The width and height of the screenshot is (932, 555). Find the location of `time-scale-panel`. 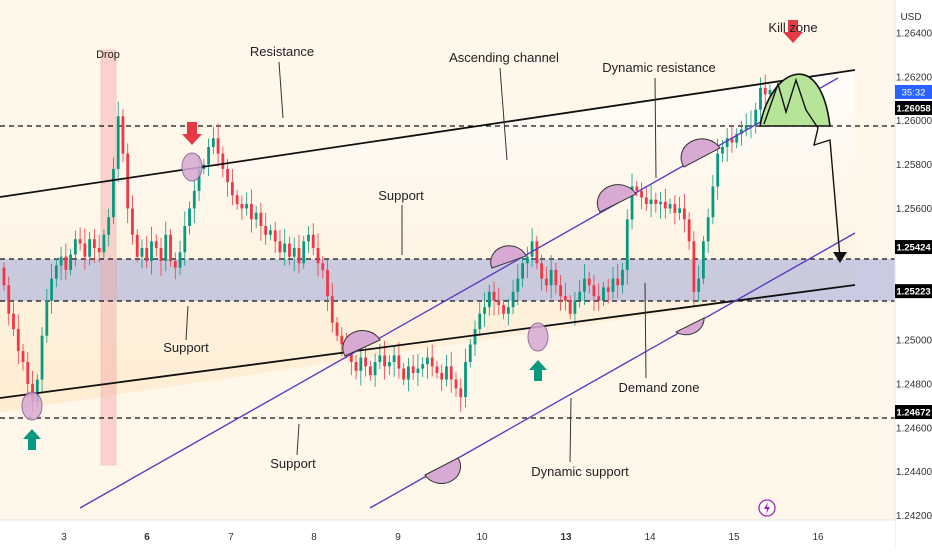

time-scale-panel is located at coordinates (447, 535).